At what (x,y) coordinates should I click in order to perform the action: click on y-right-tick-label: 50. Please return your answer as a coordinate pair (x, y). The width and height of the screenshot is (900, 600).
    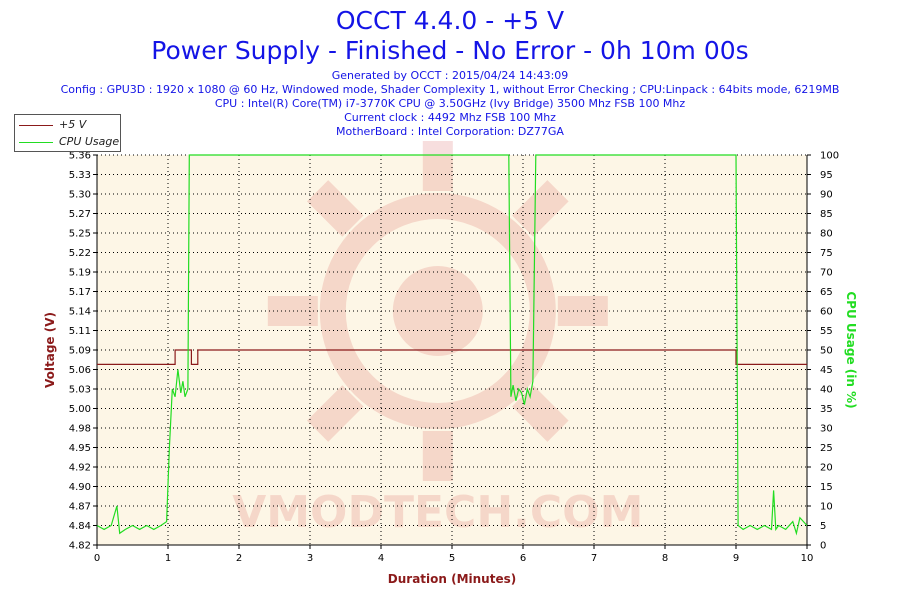
    Looking at the image, I should click on (826, 351).